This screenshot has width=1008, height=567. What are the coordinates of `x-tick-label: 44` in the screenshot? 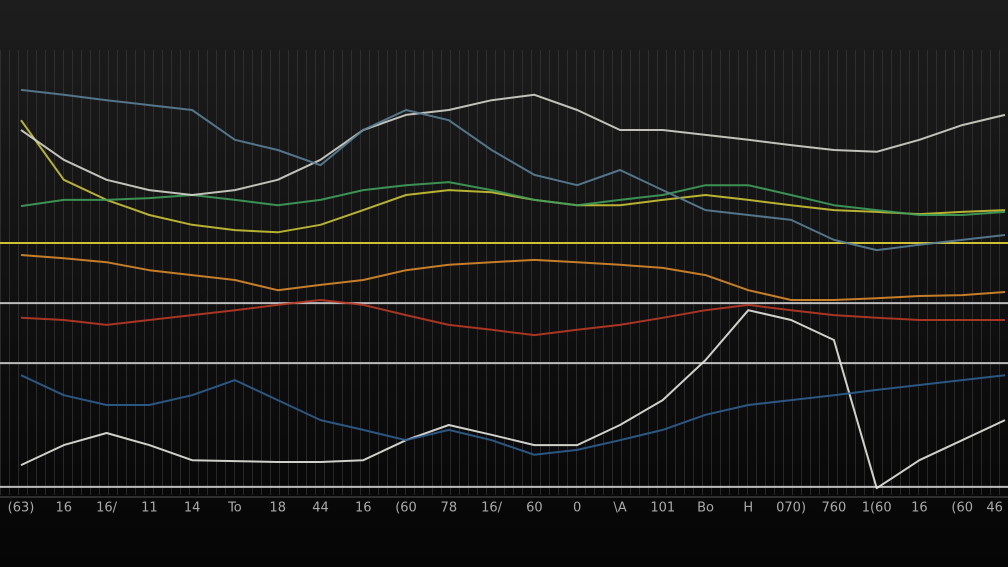 It's located at (320, 508).